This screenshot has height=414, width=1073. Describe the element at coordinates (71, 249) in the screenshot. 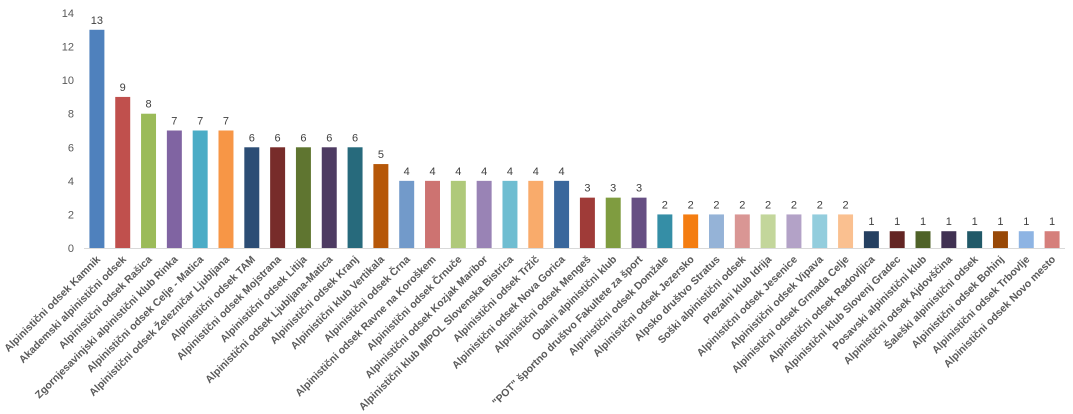

I see `y-tick-label: 0` at that location.